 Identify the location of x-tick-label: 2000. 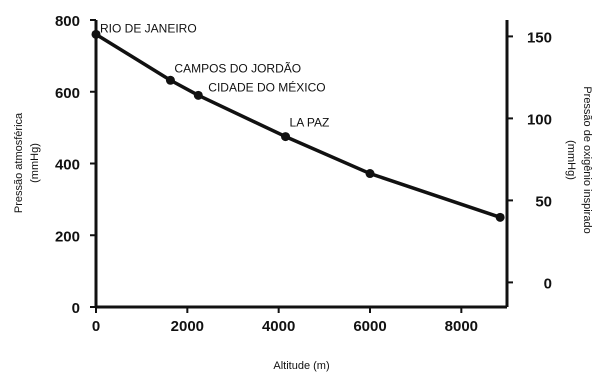
(187, 326).